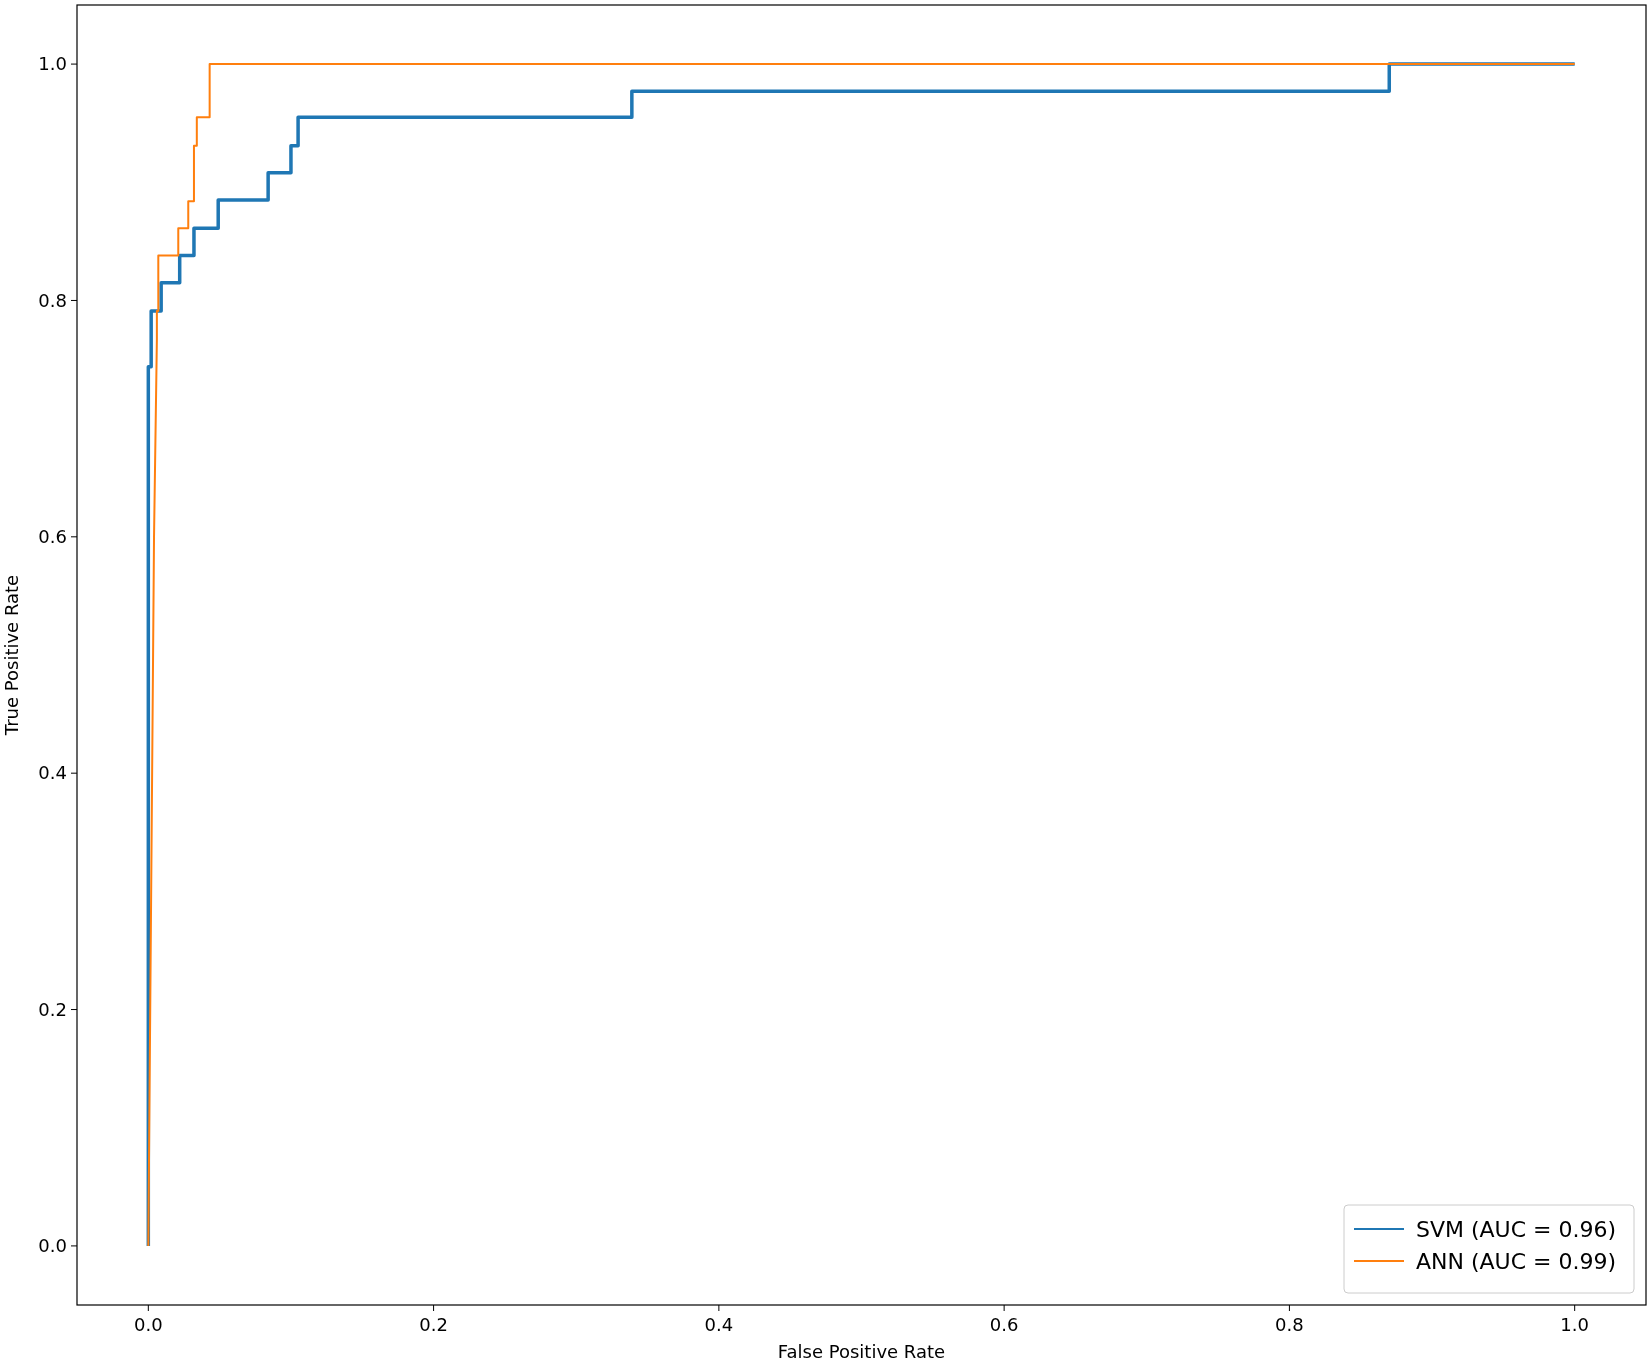 The image size is (1650, 1364). What do you see at coordinates (719, 1324) in the screenshot?
I see `x-tick-label: 0.4` at bounding box center [719, 1324].